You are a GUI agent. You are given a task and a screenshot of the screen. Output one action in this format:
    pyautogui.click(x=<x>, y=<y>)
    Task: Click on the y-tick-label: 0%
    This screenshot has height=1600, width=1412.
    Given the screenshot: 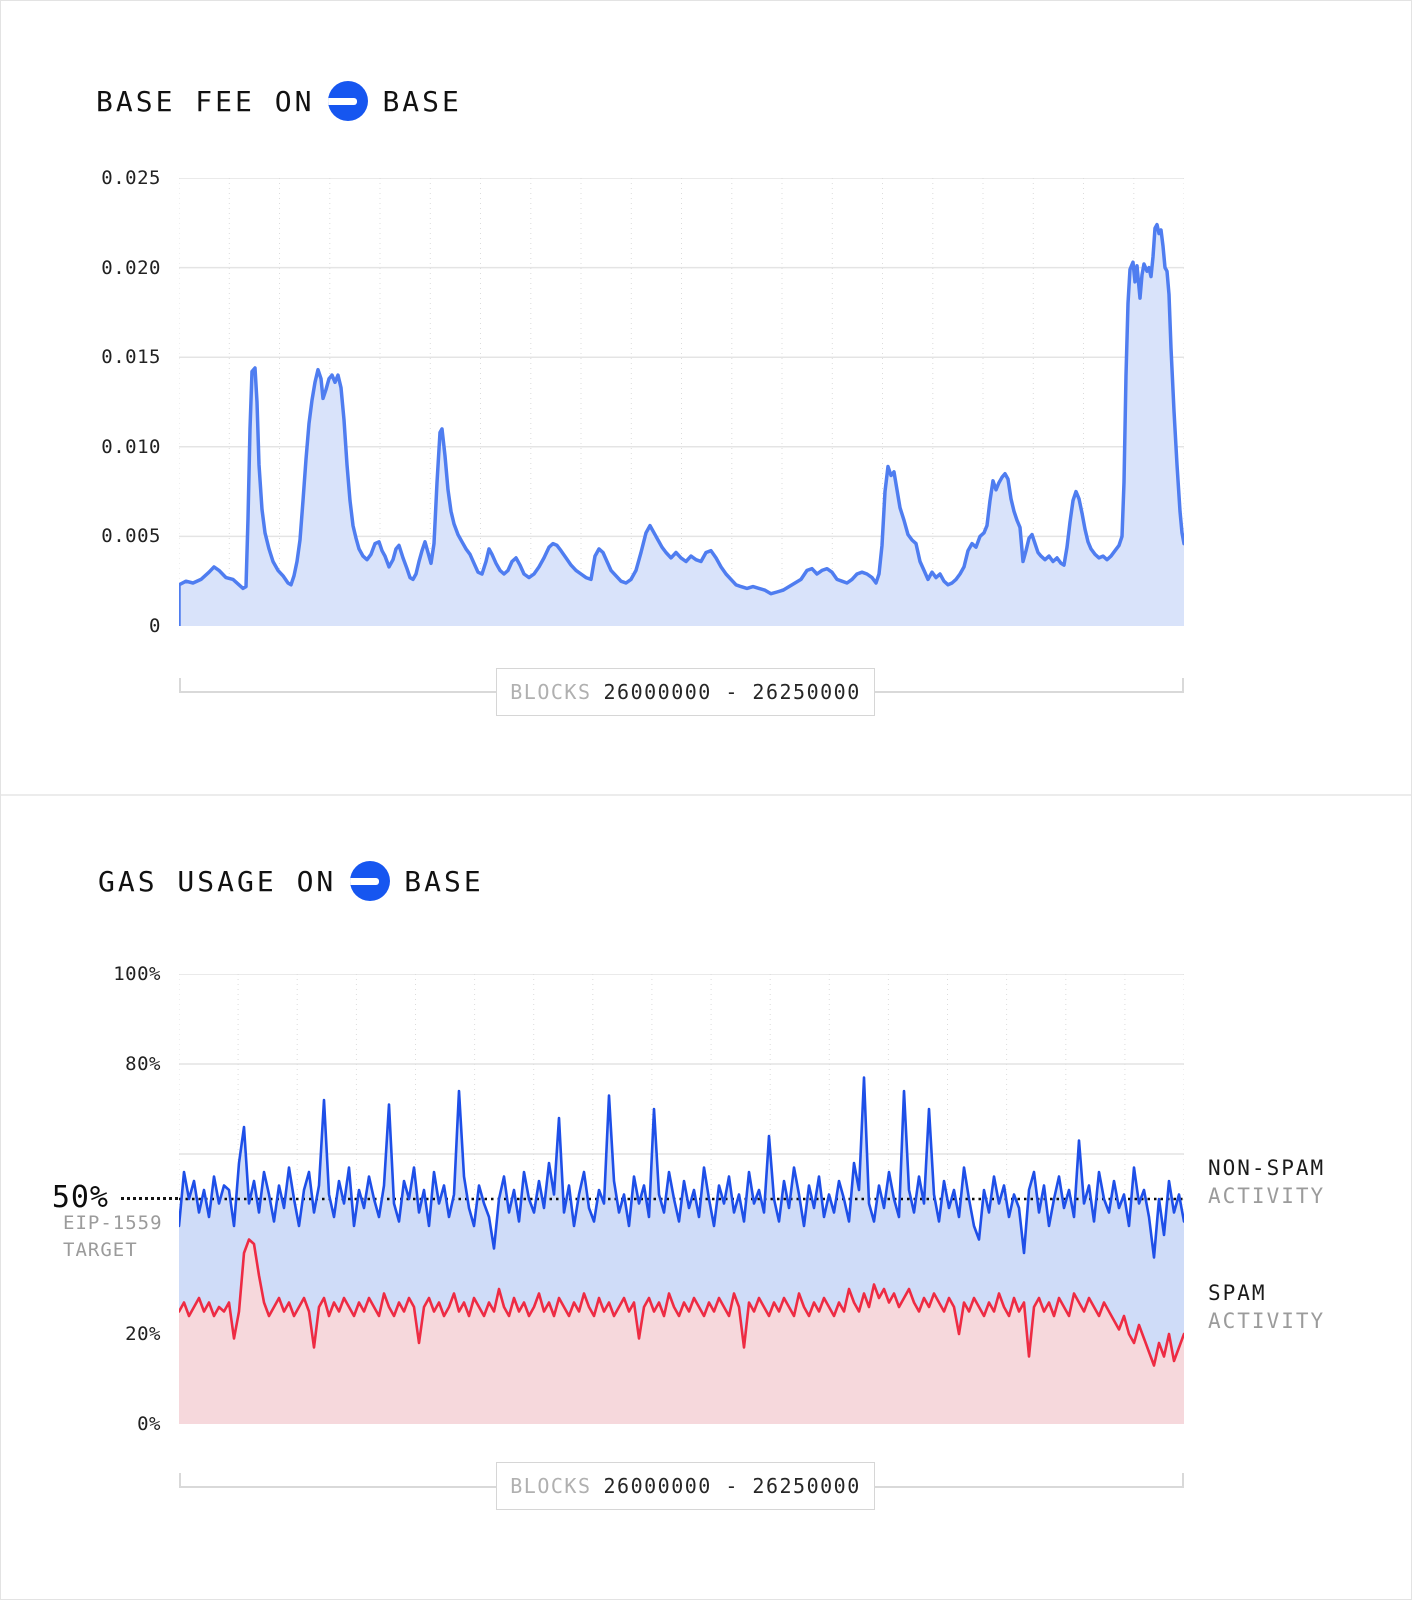 What is the action you would take?
    pyautogui.click(x=149, y=1424)
    